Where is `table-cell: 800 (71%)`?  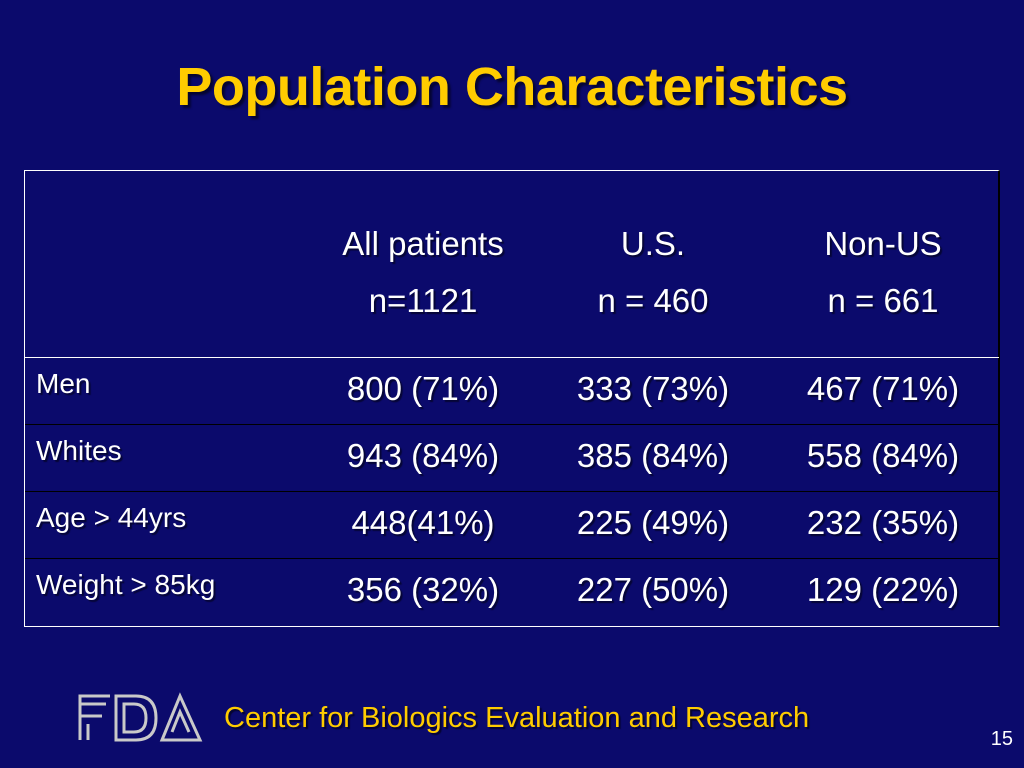 table-cell: 800 (71%) is located at coordinates (423, 388).